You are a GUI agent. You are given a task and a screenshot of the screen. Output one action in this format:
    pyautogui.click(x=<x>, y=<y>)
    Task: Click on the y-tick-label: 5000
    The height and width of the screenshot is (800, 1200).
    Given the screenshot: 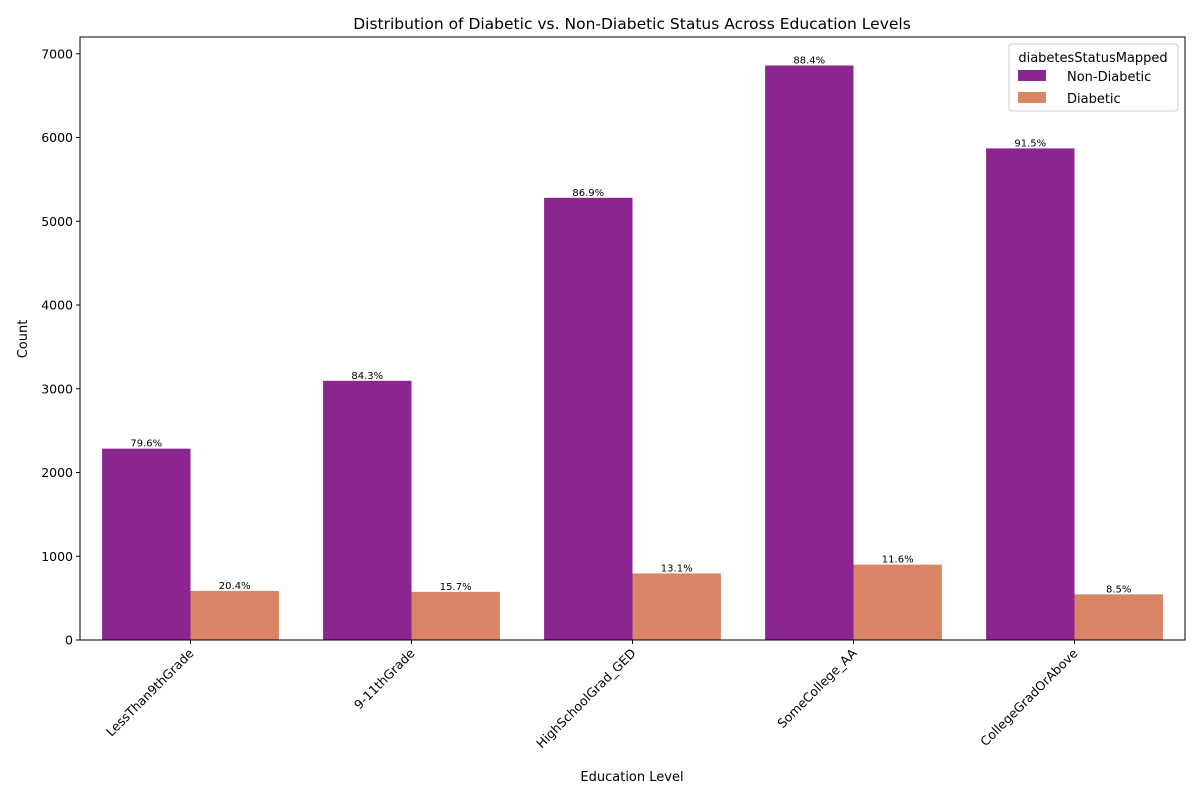 What is the action you would take?
    pyautogui.click(x=57, y=221)
    